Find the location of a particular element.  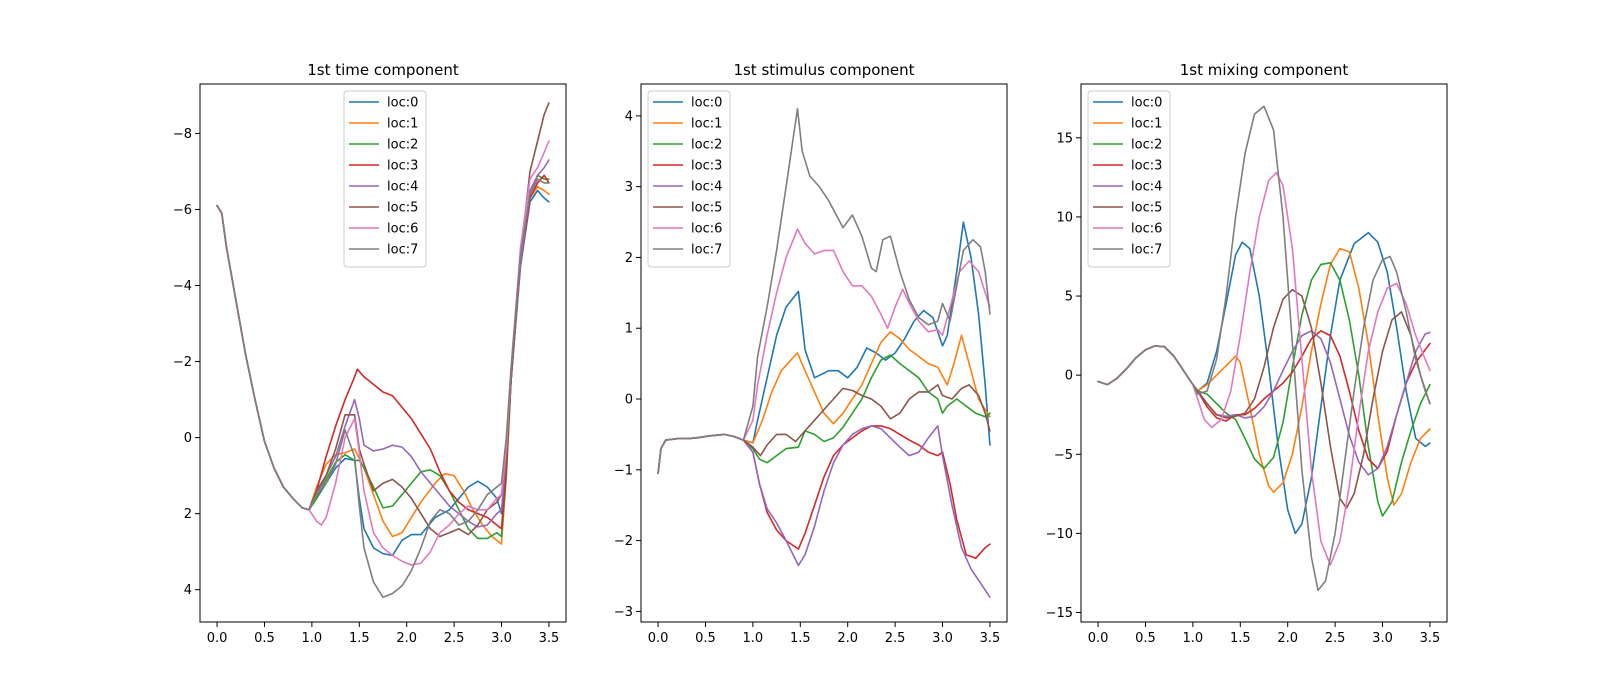

y-tick-label: 1 is located at coordinates (629, 329).